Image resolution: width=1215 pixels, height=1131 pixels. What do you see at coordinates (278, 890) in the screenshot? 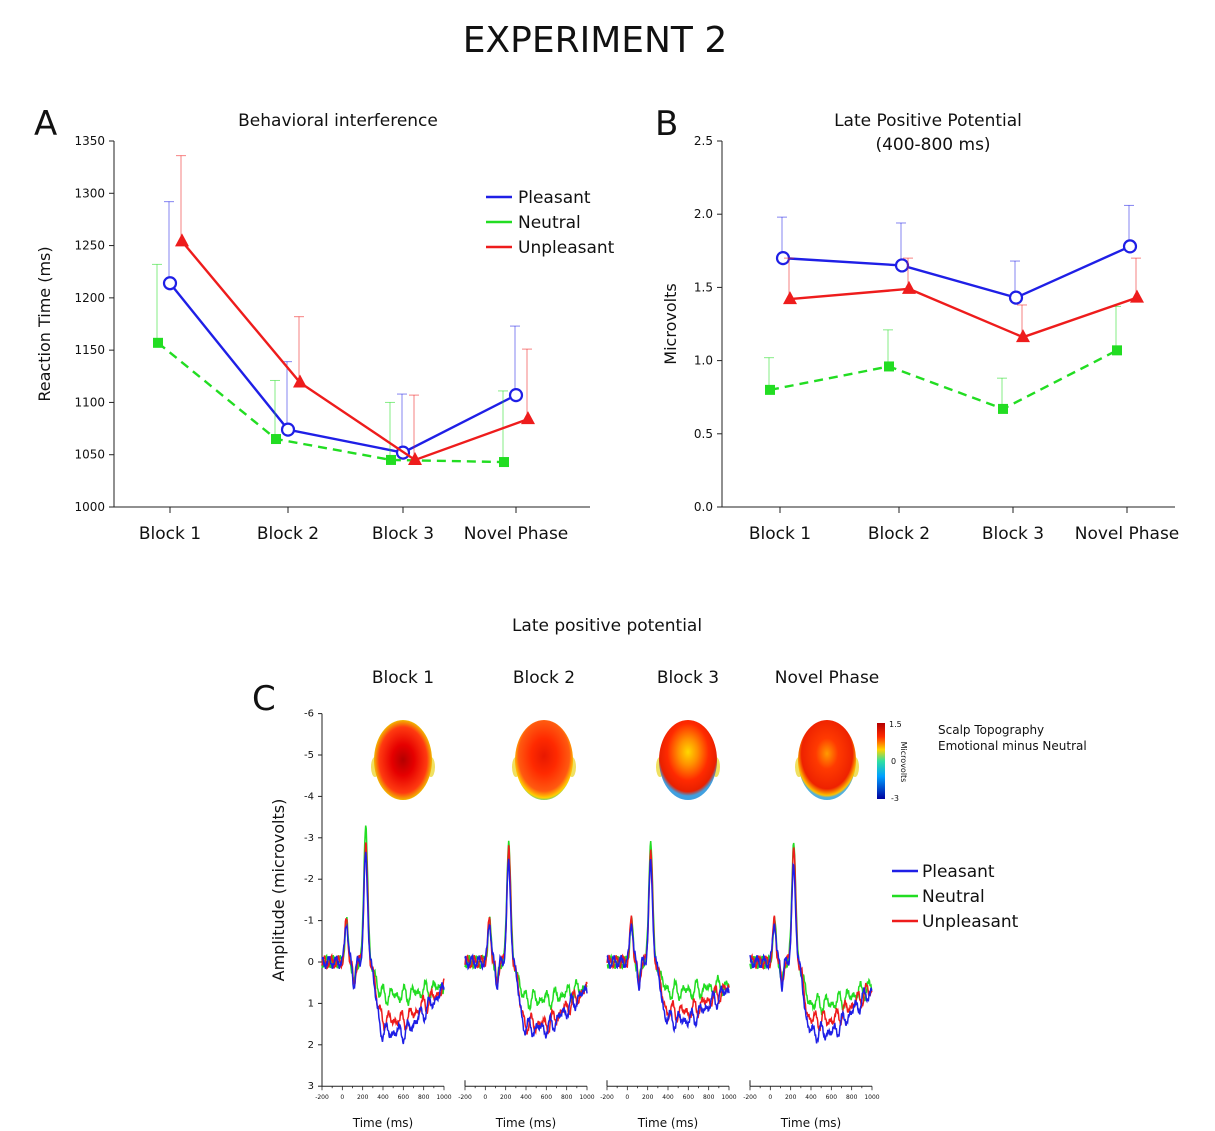
I see `amplitude-axis-label: Amplitude (microvolts)` at bounding box center [278, 890].